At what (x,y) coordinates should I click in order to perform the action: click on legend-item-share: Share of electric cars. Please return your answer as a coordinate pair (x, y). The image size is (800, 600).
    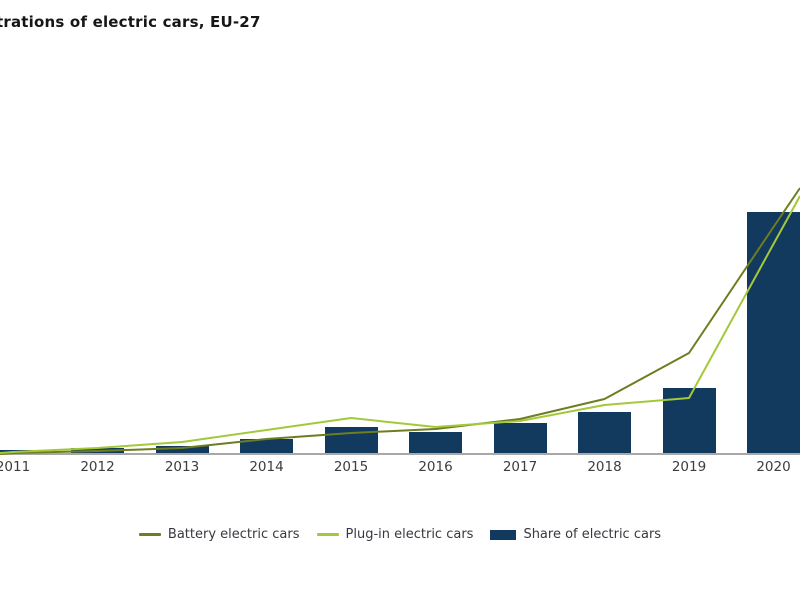
    Looking at the image, I should click on (575, 534).